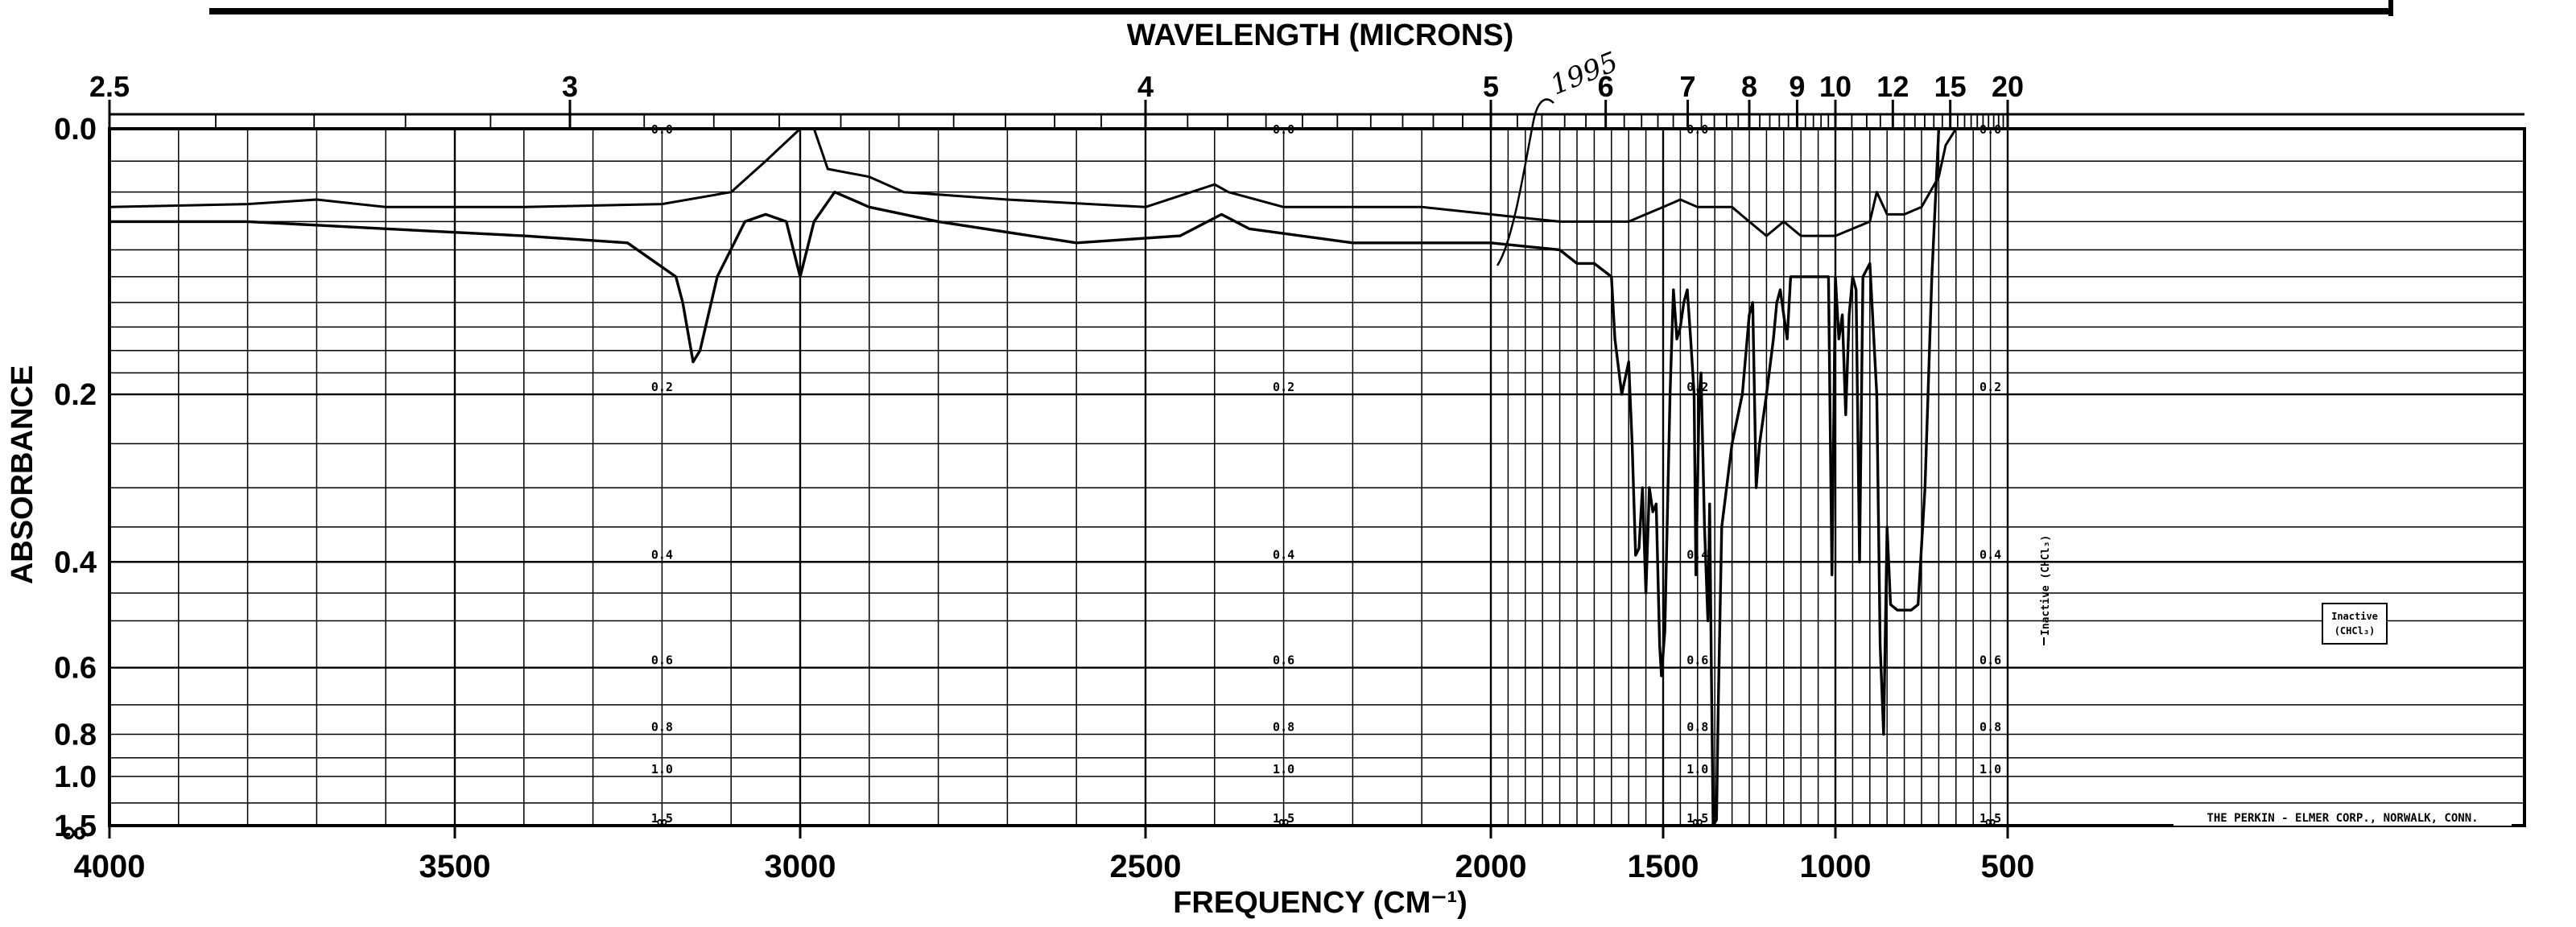 The height and width of the screenshot is (927, 2576). What do you see at coordinates (73, 831) in the screenshot?
I see `infinity-symbol: ∞` at bounding box center [73, 831].